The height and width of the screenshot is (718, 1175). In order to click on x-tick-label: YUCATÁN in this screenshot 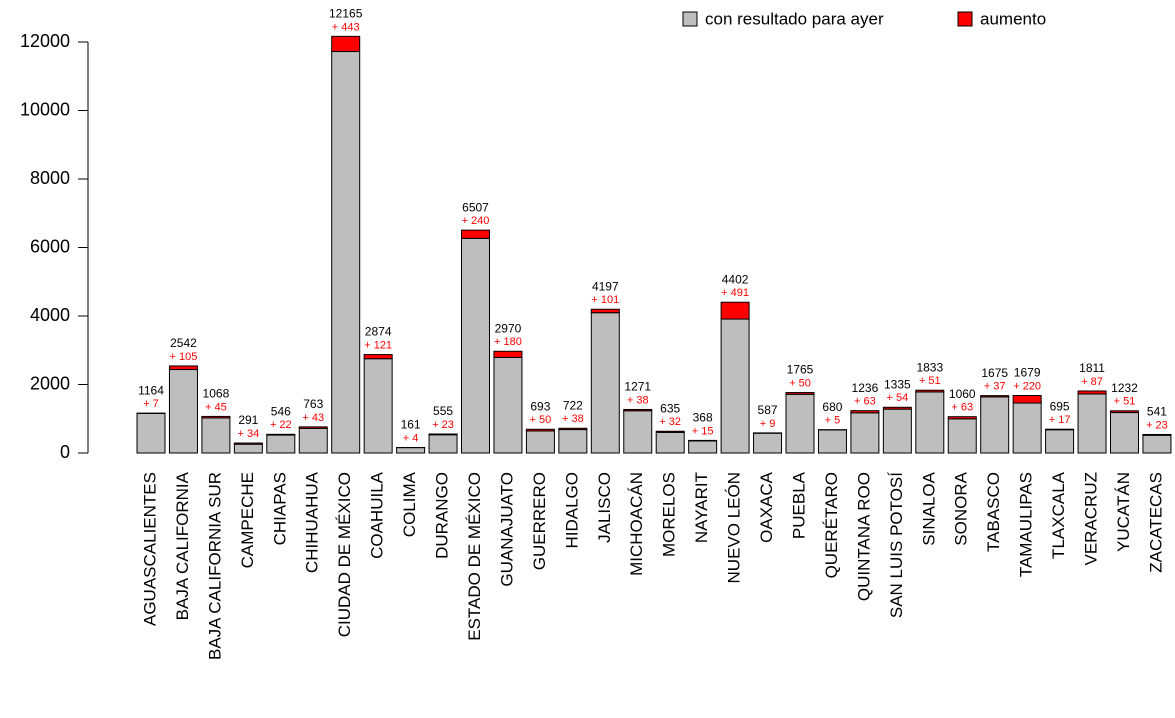, I will do `click(1123, 512)`.